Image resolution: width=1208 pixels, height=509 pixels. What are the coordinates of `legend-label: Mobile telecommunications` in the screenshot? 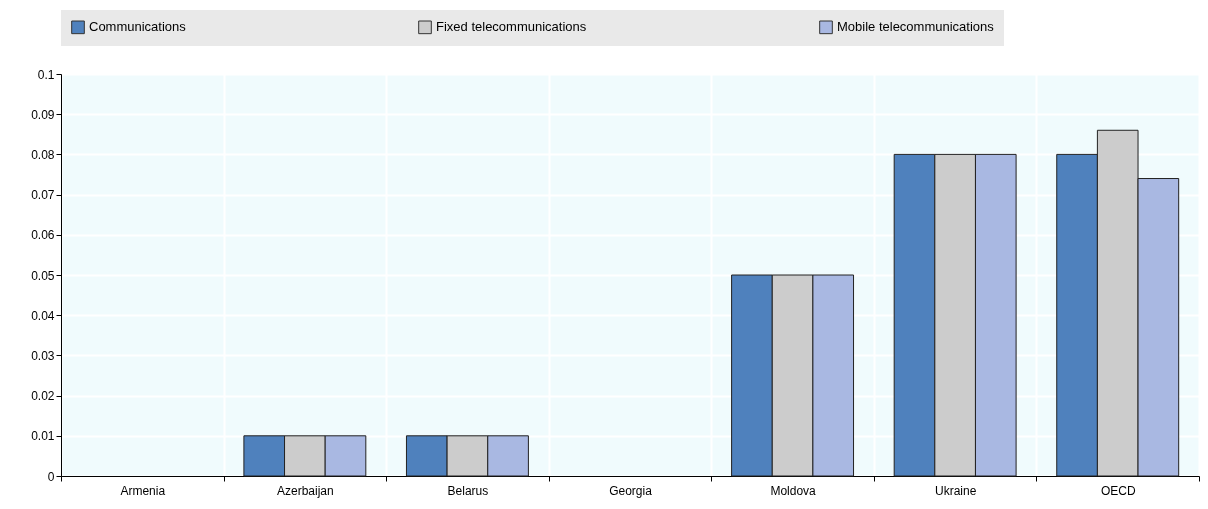 It's located at (916, 27).